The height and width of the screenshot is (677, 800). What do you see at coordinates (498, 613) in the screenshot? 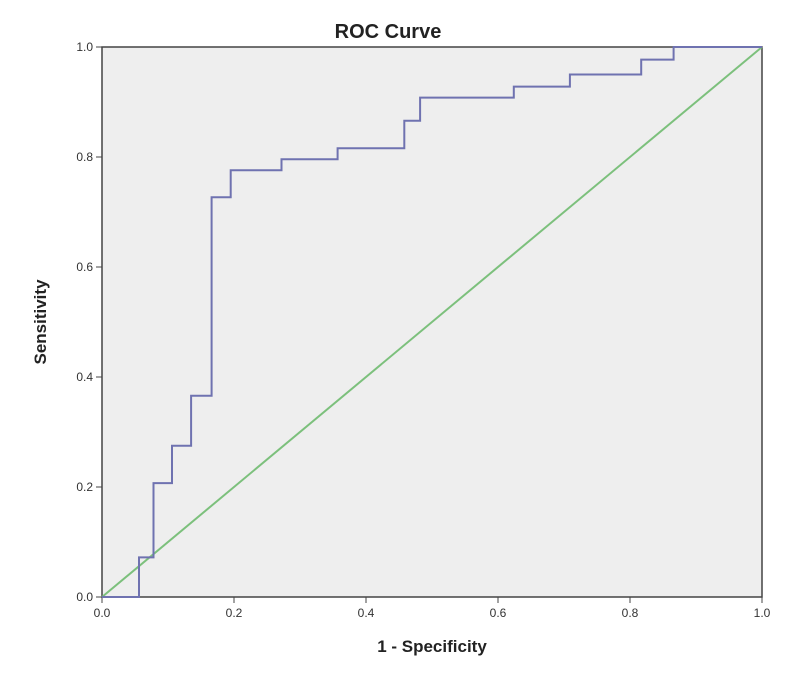
I see `x-tick-label: 0.6` at bounding box center [498, 613].